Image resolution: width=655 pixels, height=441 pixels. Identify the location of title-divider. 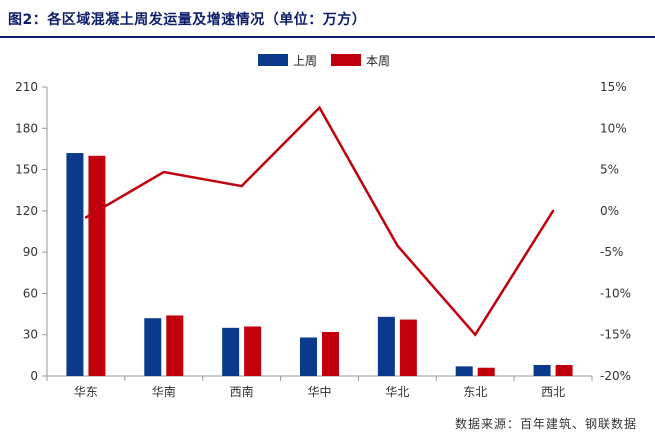
(327, 37).